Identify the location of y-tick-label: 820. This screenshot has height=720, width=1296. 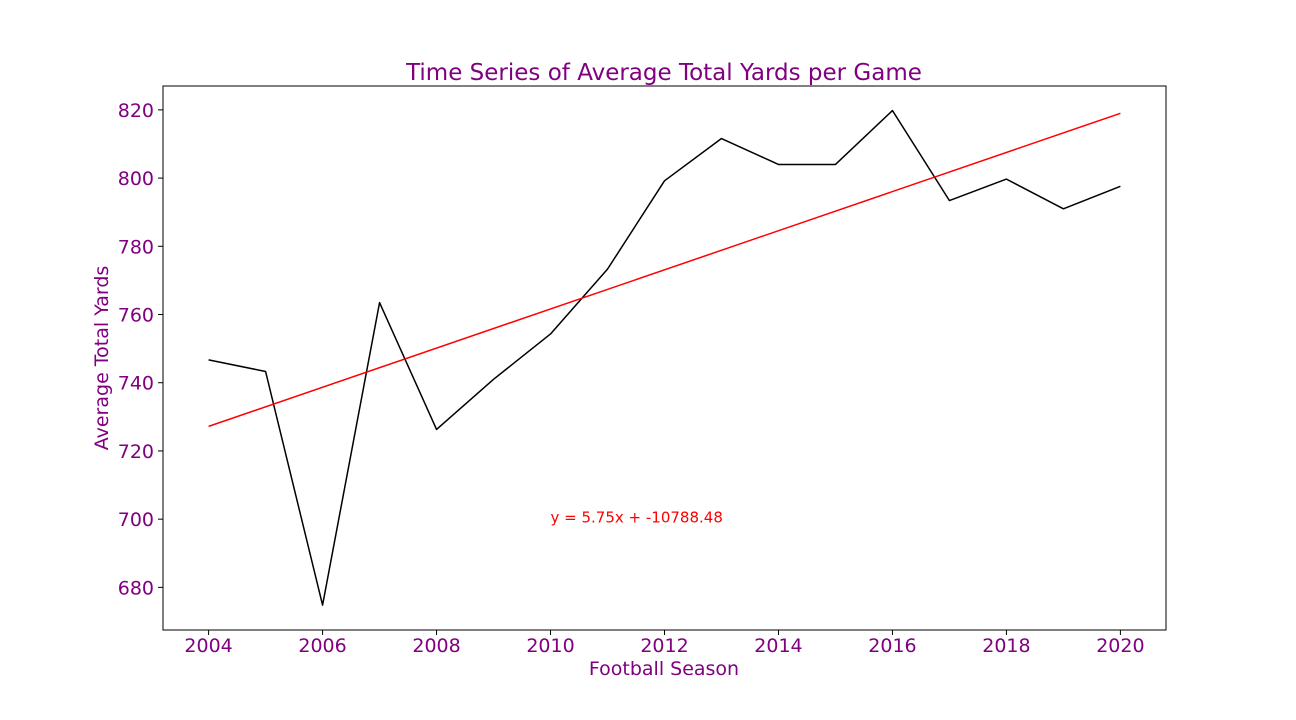
(136, 111).